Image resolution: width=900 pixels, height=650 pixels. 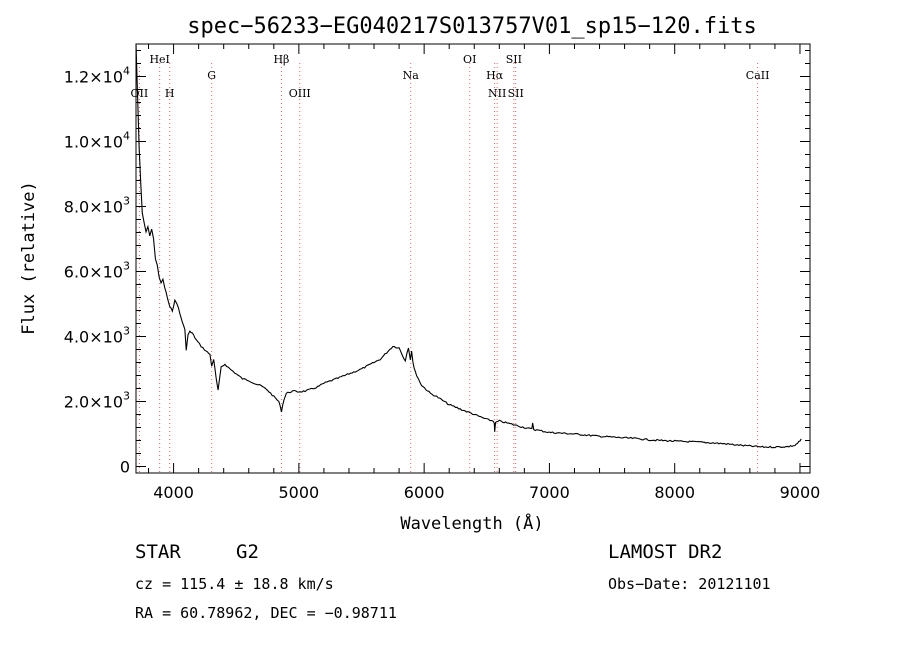 I want to click on y-tick-label: 1.2×10⁴, so click(x=97, y=76).